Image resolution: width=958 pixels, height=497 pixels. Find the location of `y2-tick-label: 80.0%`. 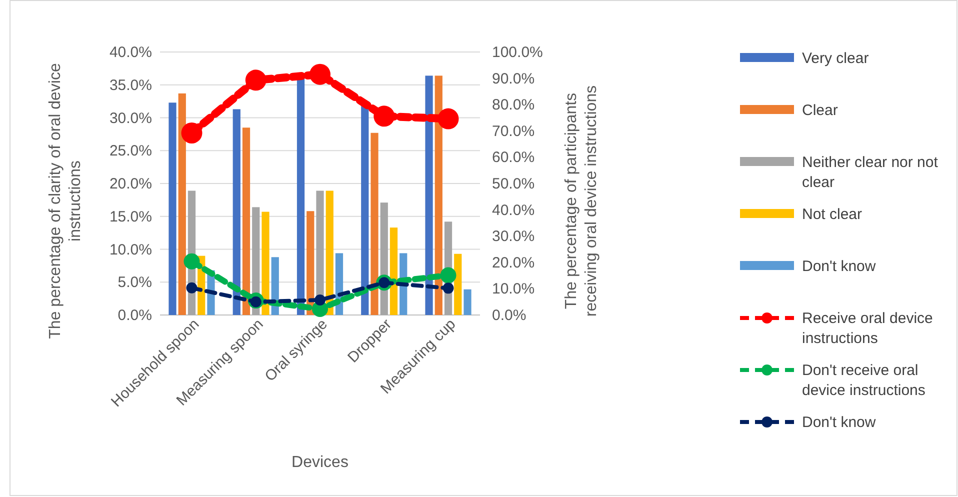

y2-tick-label: 80.0% is located at coordinates (513, 105).